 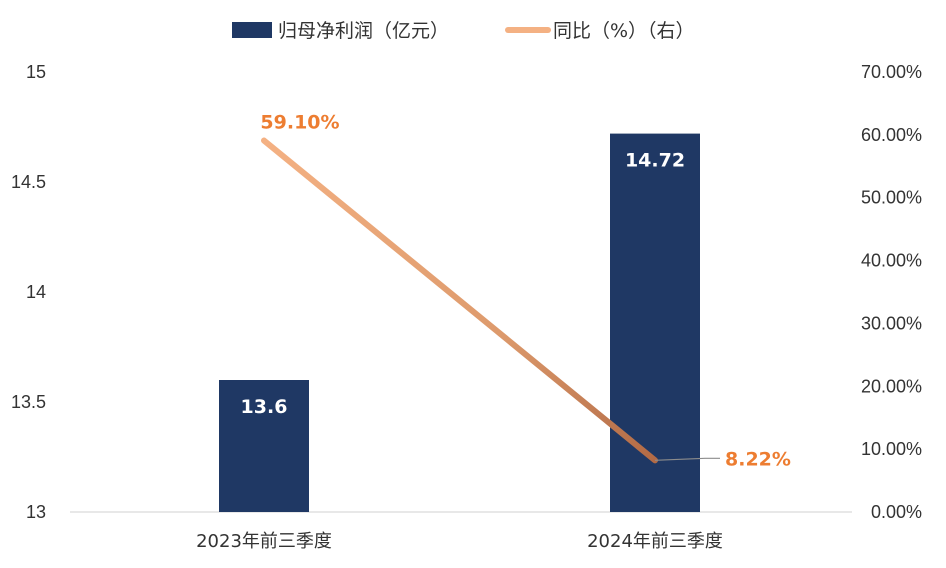 What do you see at coordinates (655, 161) in the screenshot?
I see `bar-data-label: 14.72` at bounding box center [655, 161].